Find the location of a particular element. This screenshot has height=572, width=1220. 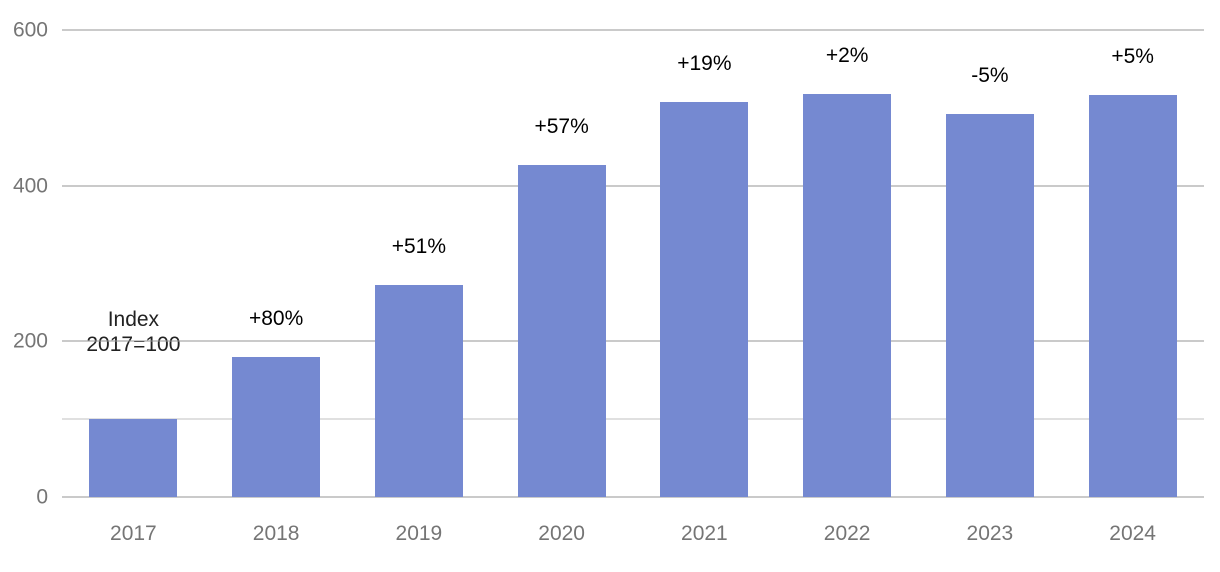

bar-value-label-2023: -5% is located at coordinates (990, 76).